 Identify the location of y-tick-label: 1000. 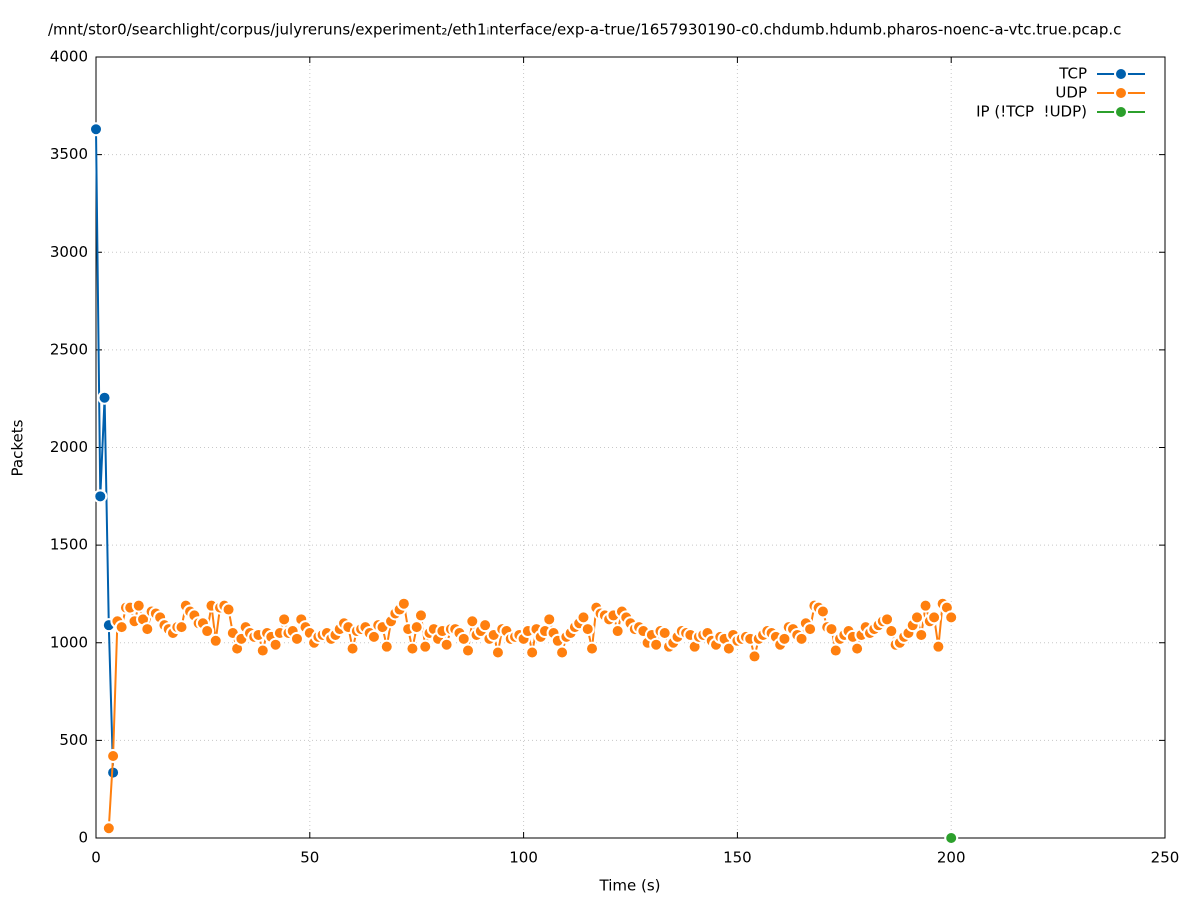
(69, 642).